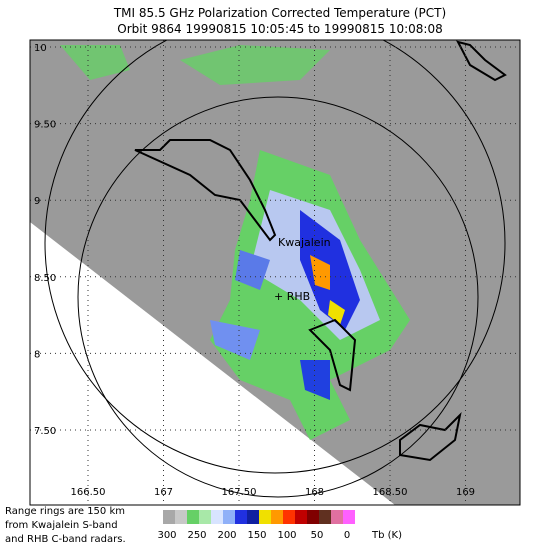  I want to click on lat-label: 7.50, so click(45, 431).